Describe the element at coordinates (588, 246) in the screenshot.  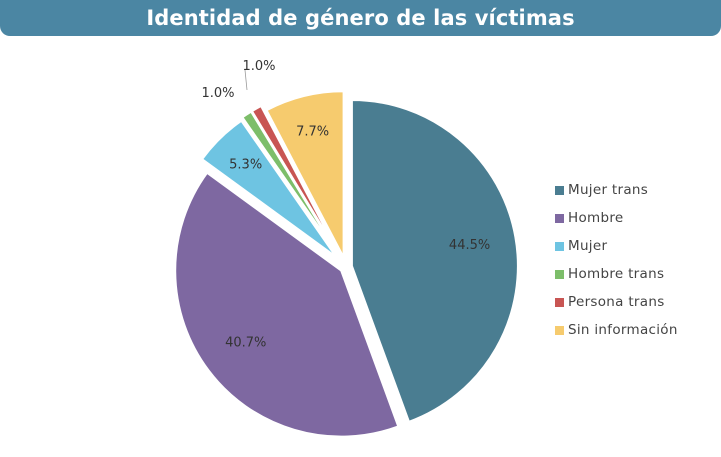
I see `legend-label: Mujer` at that location.